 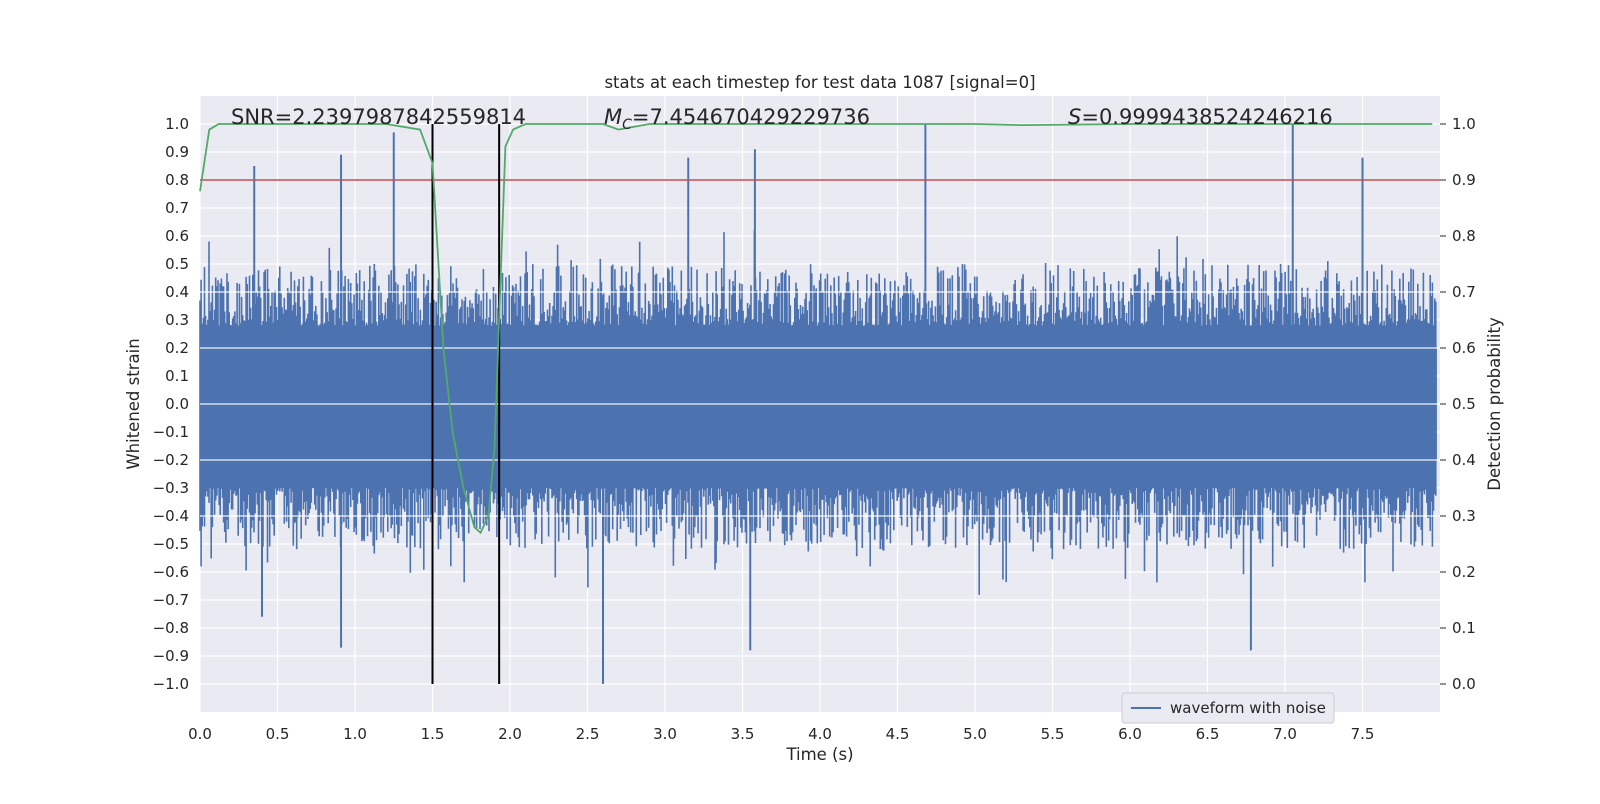 I want to click on x-tick-label: 6.5, so click(x=1208, y=734).